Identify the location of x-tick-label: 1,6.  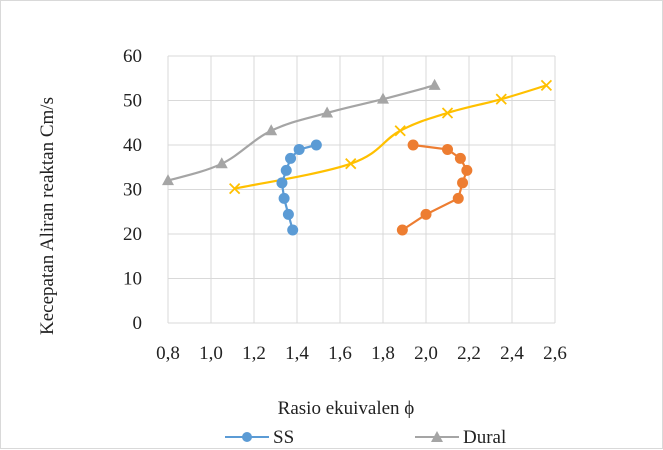
(340, 353).